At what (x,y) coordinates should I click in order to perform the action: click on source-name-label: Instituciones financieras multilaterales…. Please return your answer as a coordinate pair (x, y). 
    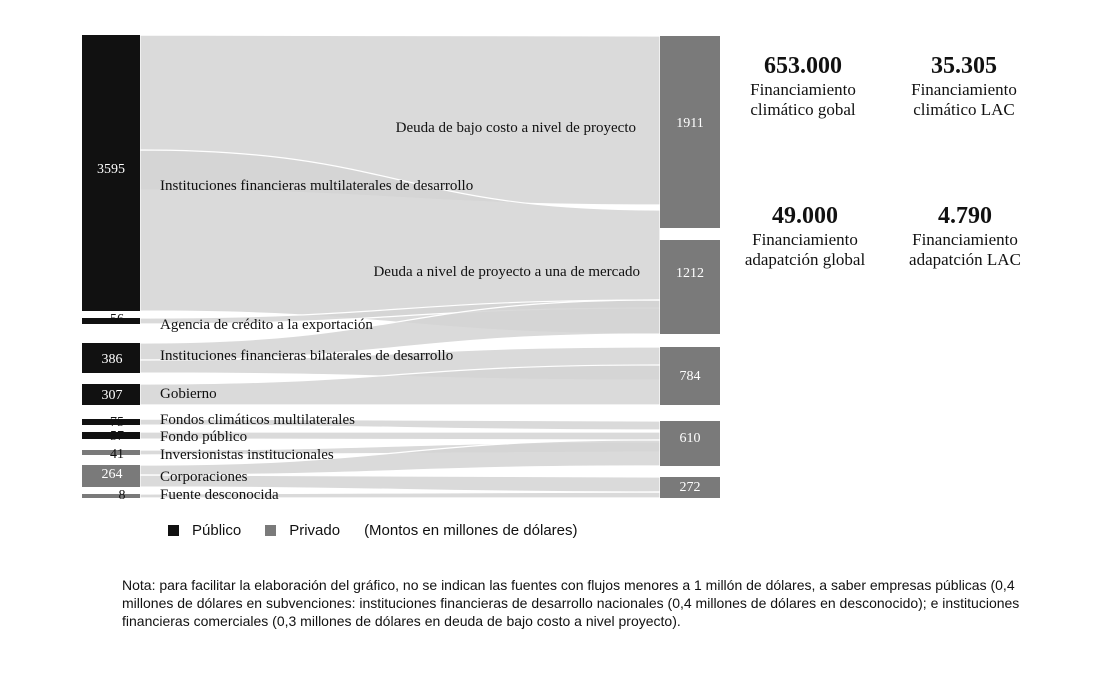
    Looking at the image, I should click on (316, 186).